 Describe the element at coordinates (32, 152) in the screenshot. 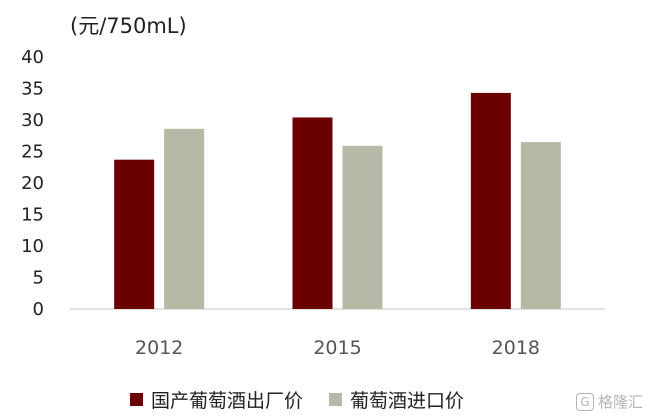

I see `y-tick-label: 25` at that location.